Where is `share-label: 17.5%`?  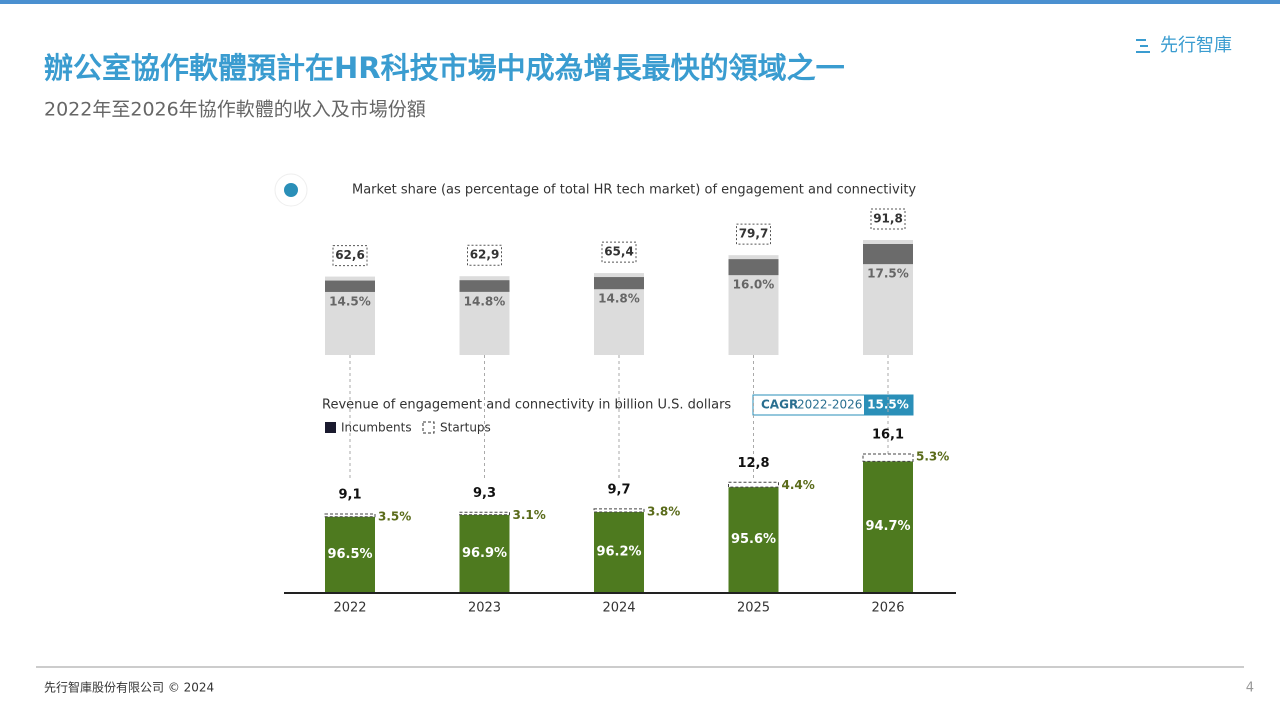
share-label: 17.5% is located at coordinates (888, 274).